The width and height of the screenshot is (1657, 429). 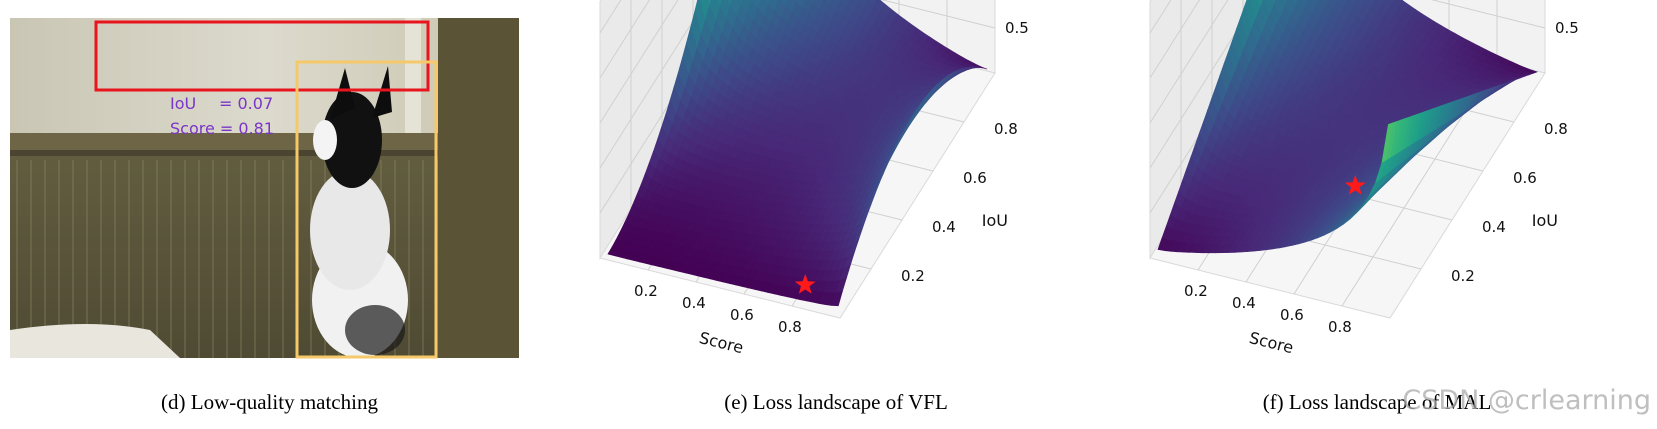 What do you see at coordinates (1526, 400) in the screenshot?
I see `watermark: CSDN @crlearning` at bounding box center [1526, 400].